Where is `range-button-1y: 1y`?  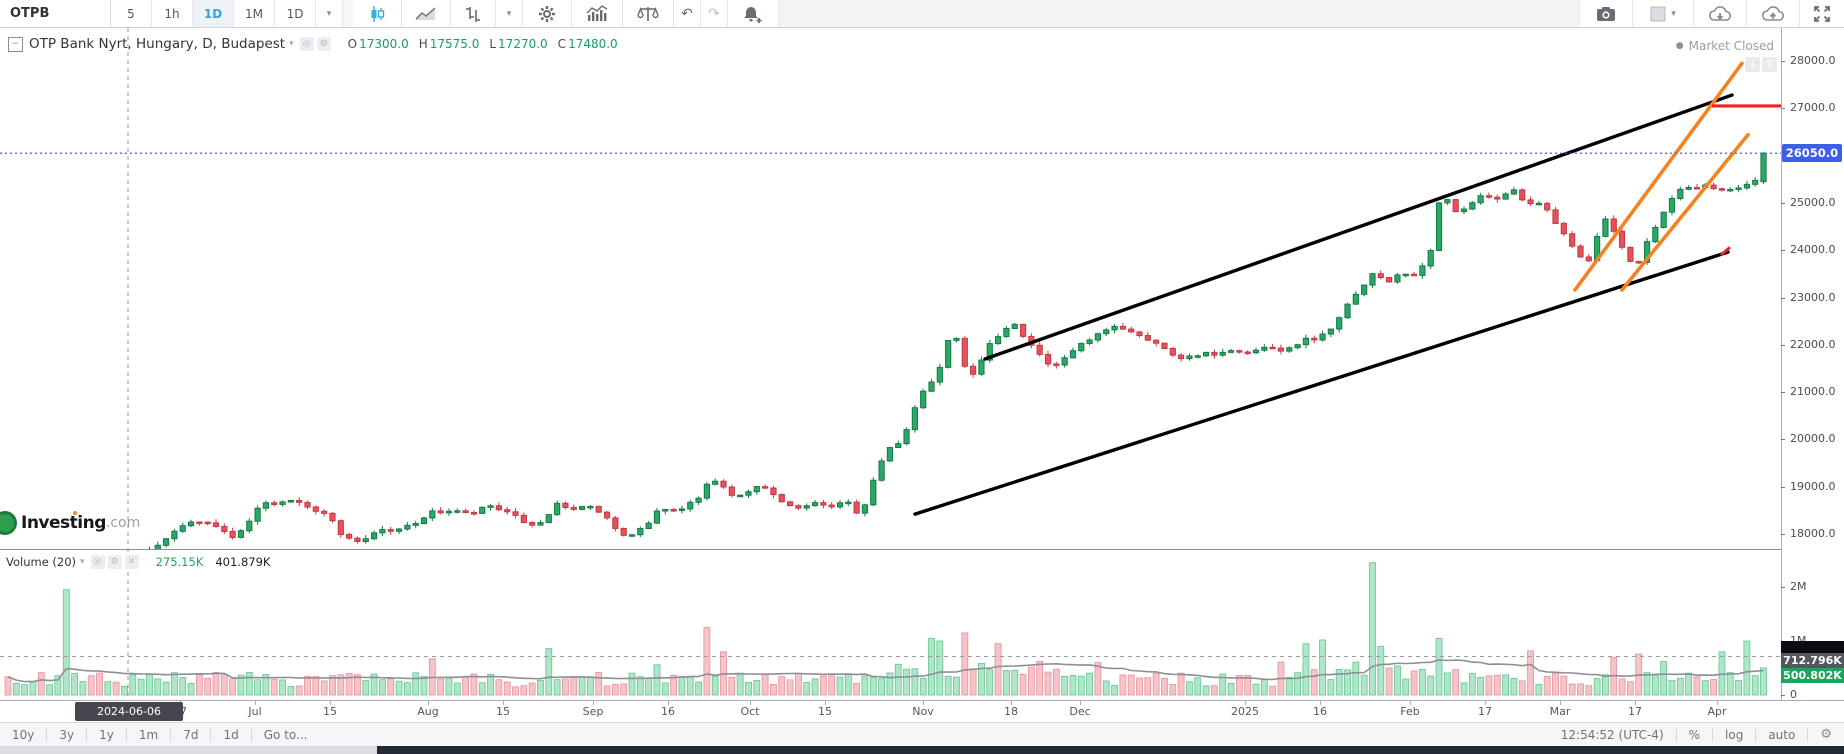 range-button-1y: 1y is located at coordinates (107, 735).